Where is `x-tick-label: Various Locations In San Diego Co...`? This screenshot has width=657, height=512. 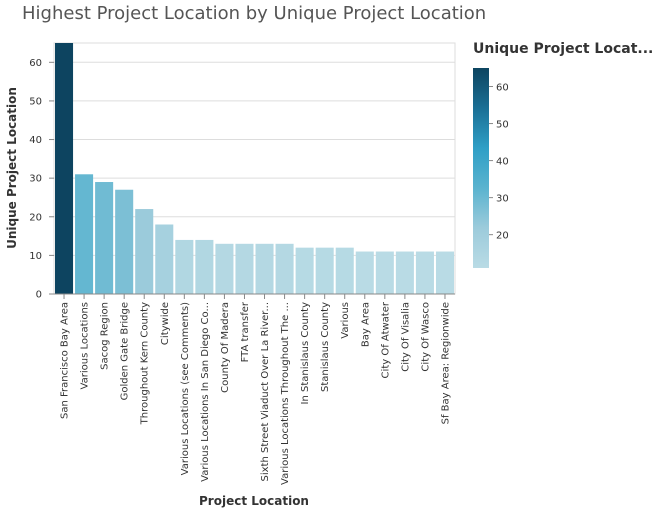
x-tick-label: Various Locations In San Diego Co... is located at coordinates (205, 392).